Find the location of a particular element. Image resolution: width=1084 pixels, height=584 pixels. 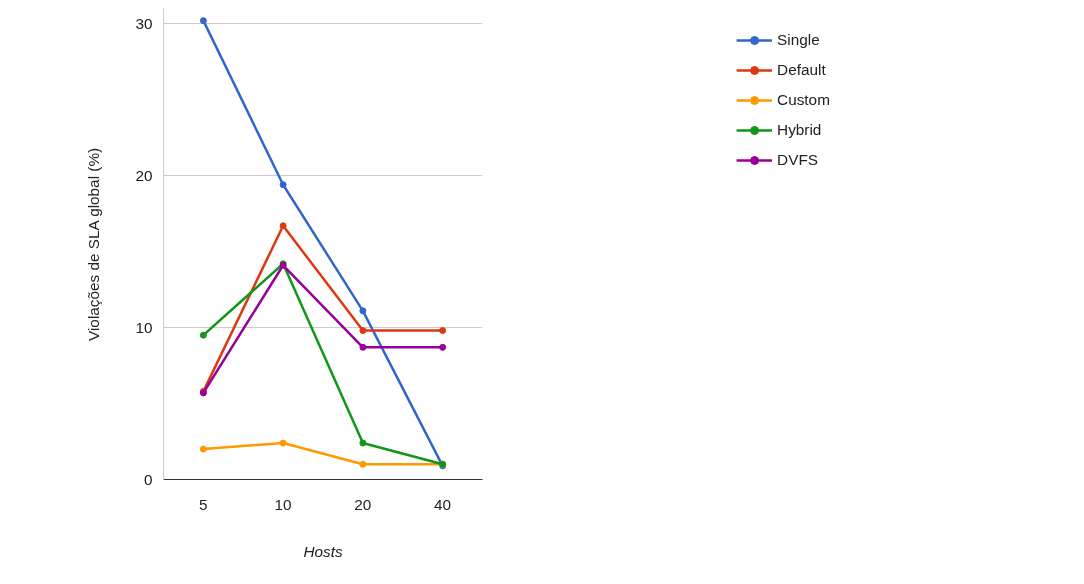

legend-label: DVFS is located at coordinates (797, 160).